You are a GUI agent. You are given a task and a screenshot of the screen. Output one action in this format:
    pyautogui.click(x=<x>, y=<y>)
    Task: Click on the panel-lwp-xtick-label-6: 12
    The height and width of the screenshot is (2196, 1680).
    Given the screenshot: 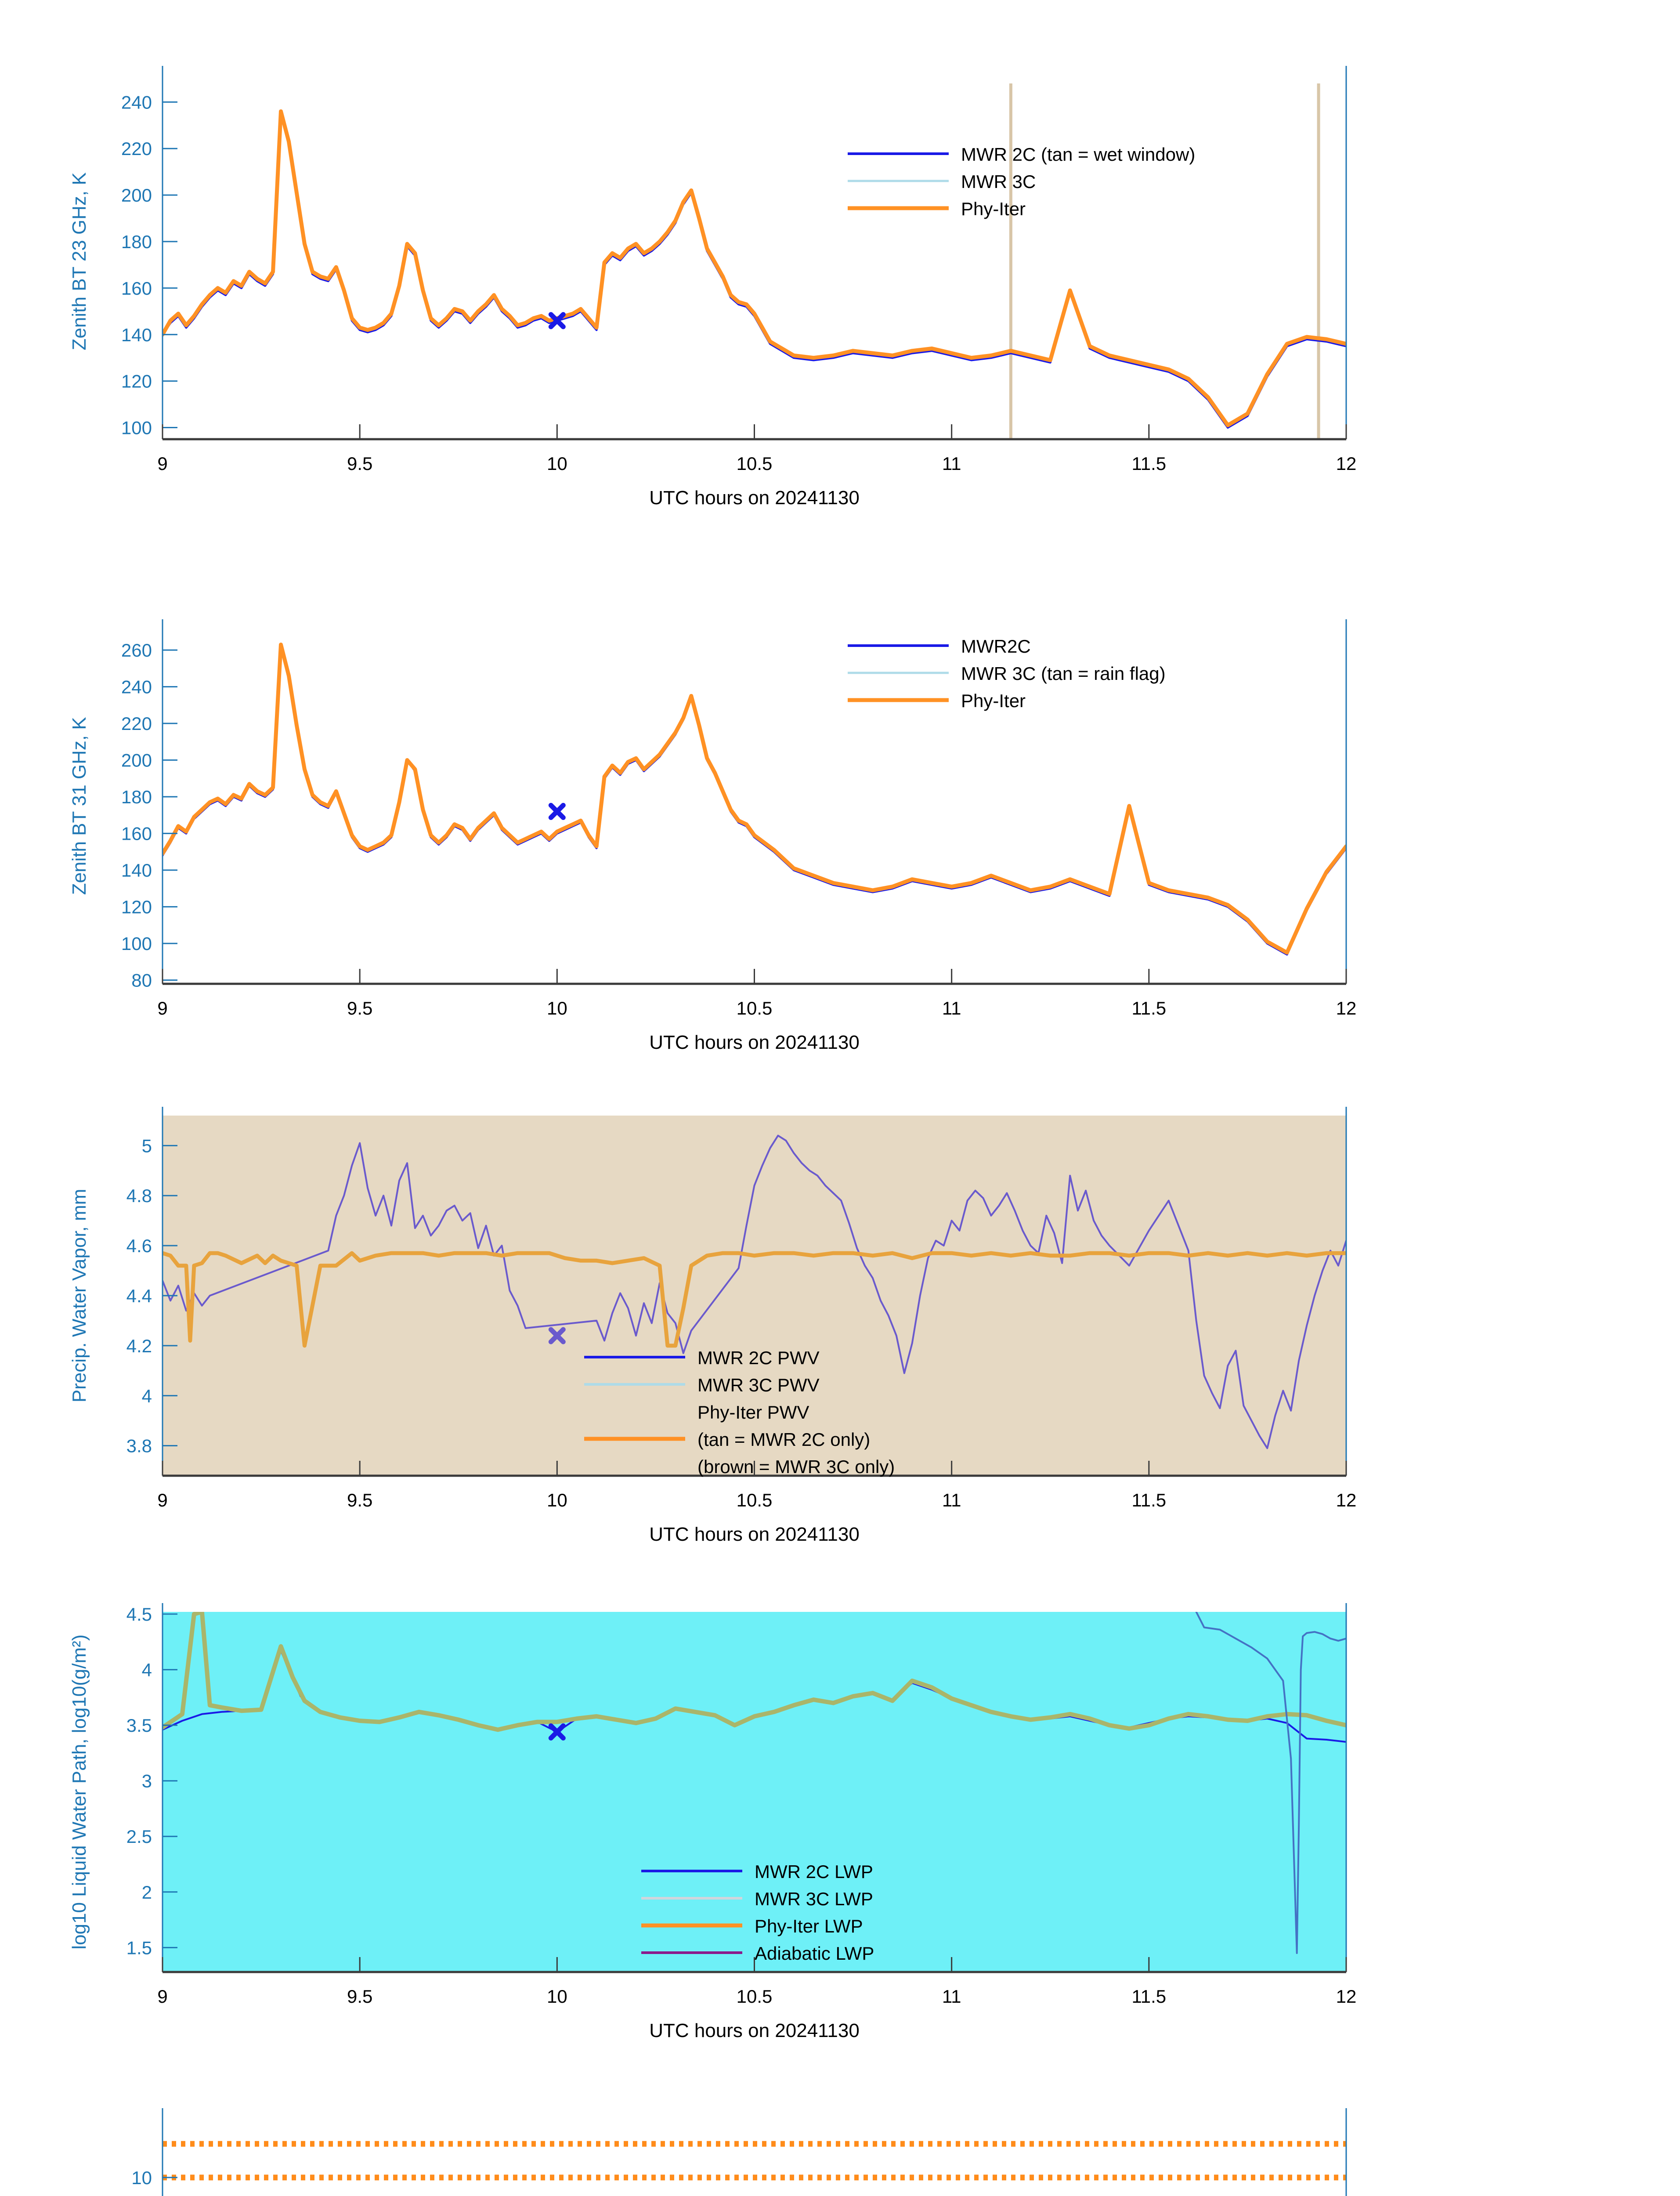 What is the action you would take?
    pyautogui.click(x=1347, y=1996)
    